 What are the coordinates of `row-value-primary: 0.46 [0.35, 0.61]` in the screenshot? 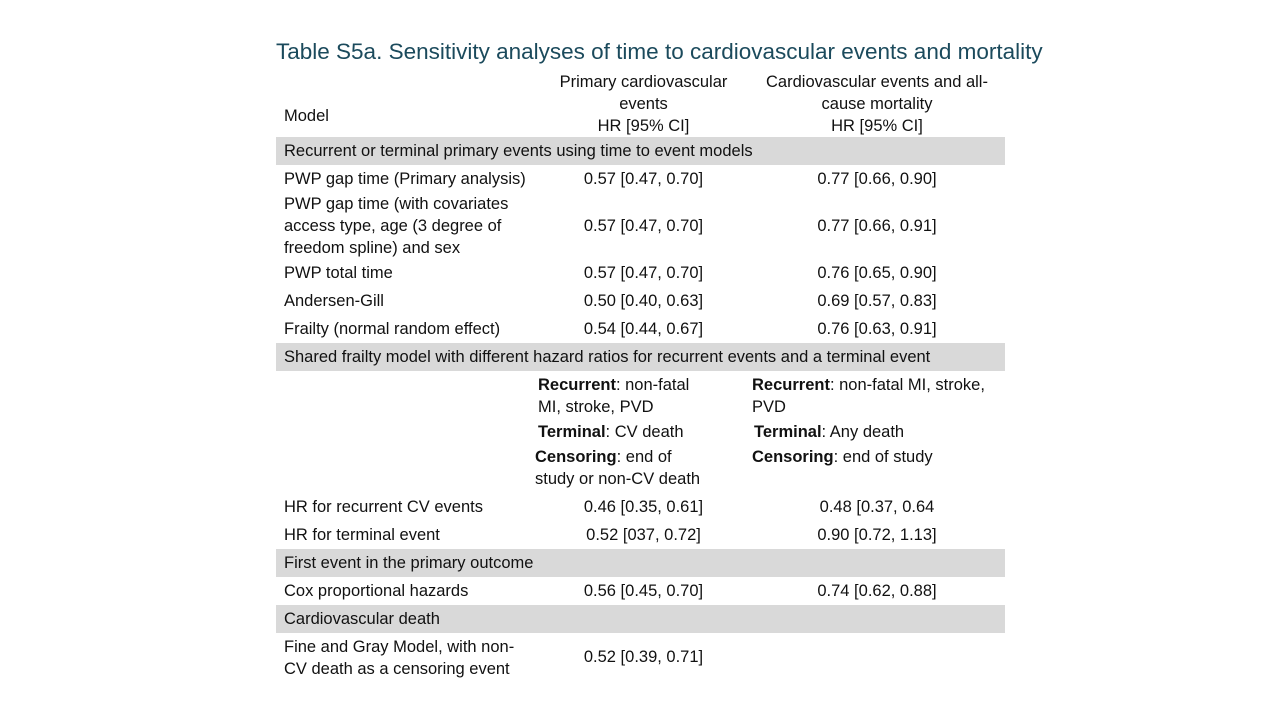 It's located at (643, 507).